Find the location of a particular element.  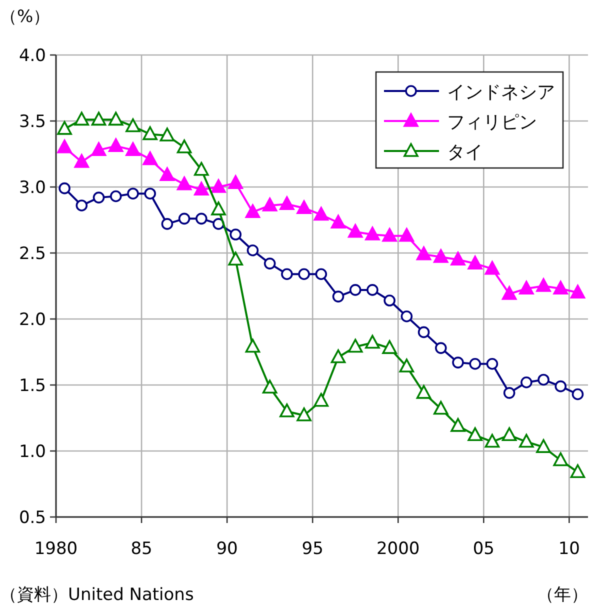

x-tick-label: 1980 is located at coordinates (56, 549).